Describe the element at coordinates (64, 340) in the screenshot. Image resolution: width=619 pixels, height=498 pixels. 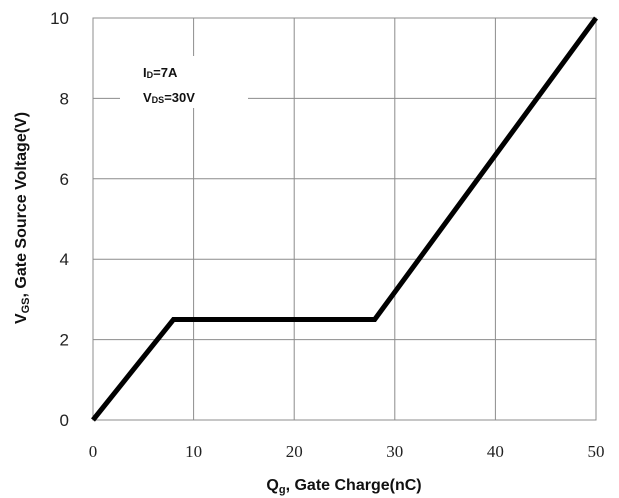
I see `y-tick-label: 2` at that location.